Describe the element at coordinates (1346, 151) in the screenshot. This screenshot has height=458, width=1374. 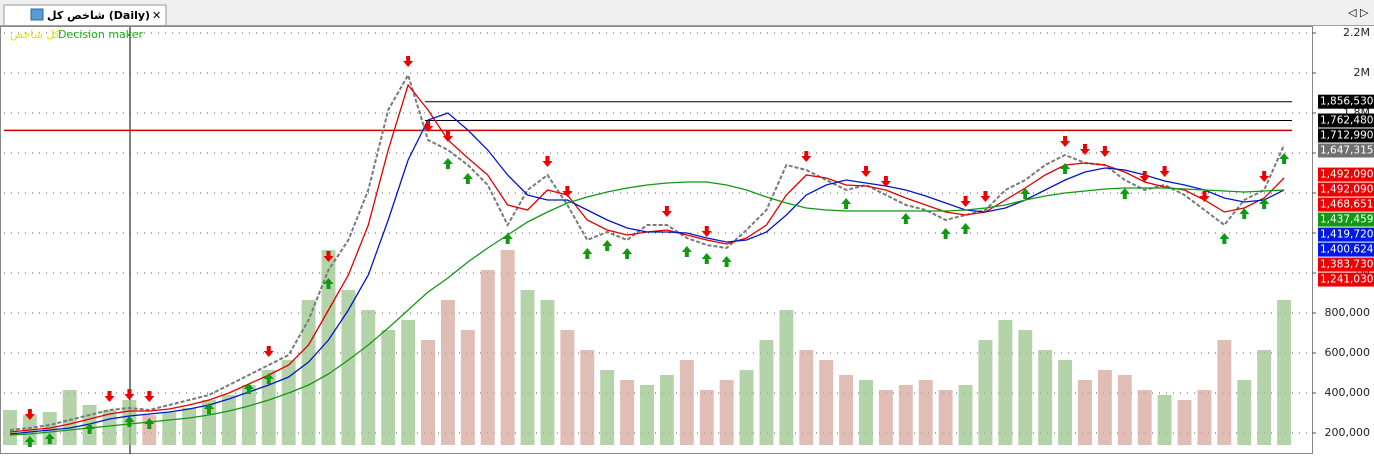
I see `price-label: 1,647,315` at that location.